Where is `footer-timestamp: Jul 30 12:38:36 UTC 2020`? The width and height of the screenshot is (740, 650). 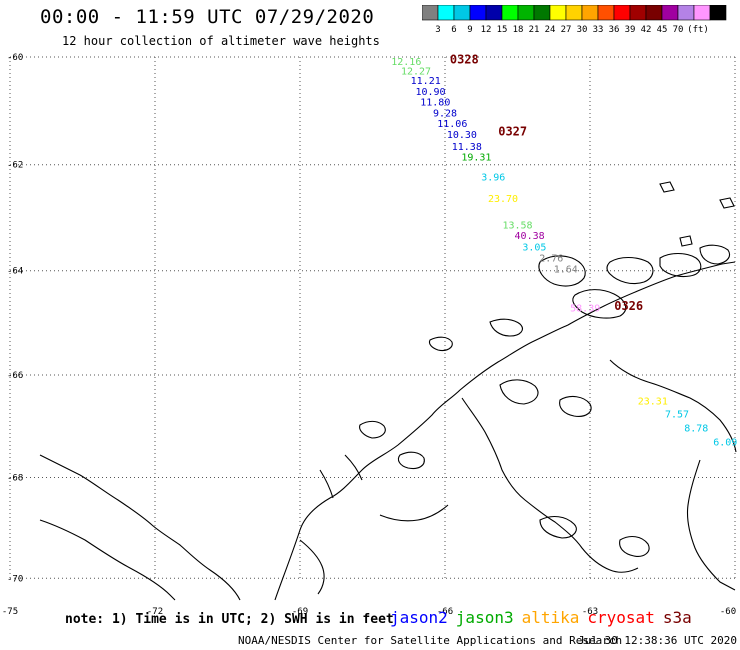
footer-timestamp: Jul 30 12:38:36 UTC 2020 is located at coordinates (657, 640).